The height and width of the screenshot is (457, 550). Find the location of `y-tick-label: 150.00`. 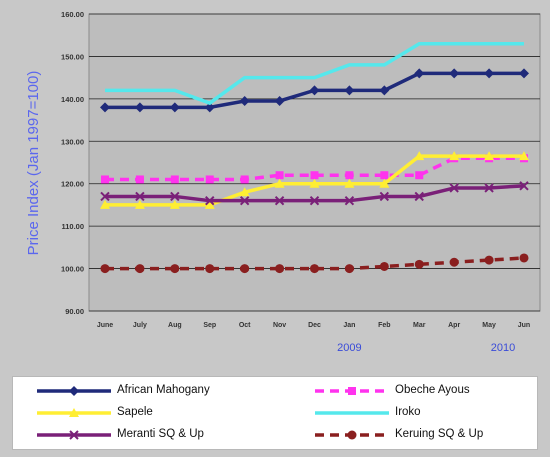

y-tick-label: 150.00 is located at coordinates (72, 56).